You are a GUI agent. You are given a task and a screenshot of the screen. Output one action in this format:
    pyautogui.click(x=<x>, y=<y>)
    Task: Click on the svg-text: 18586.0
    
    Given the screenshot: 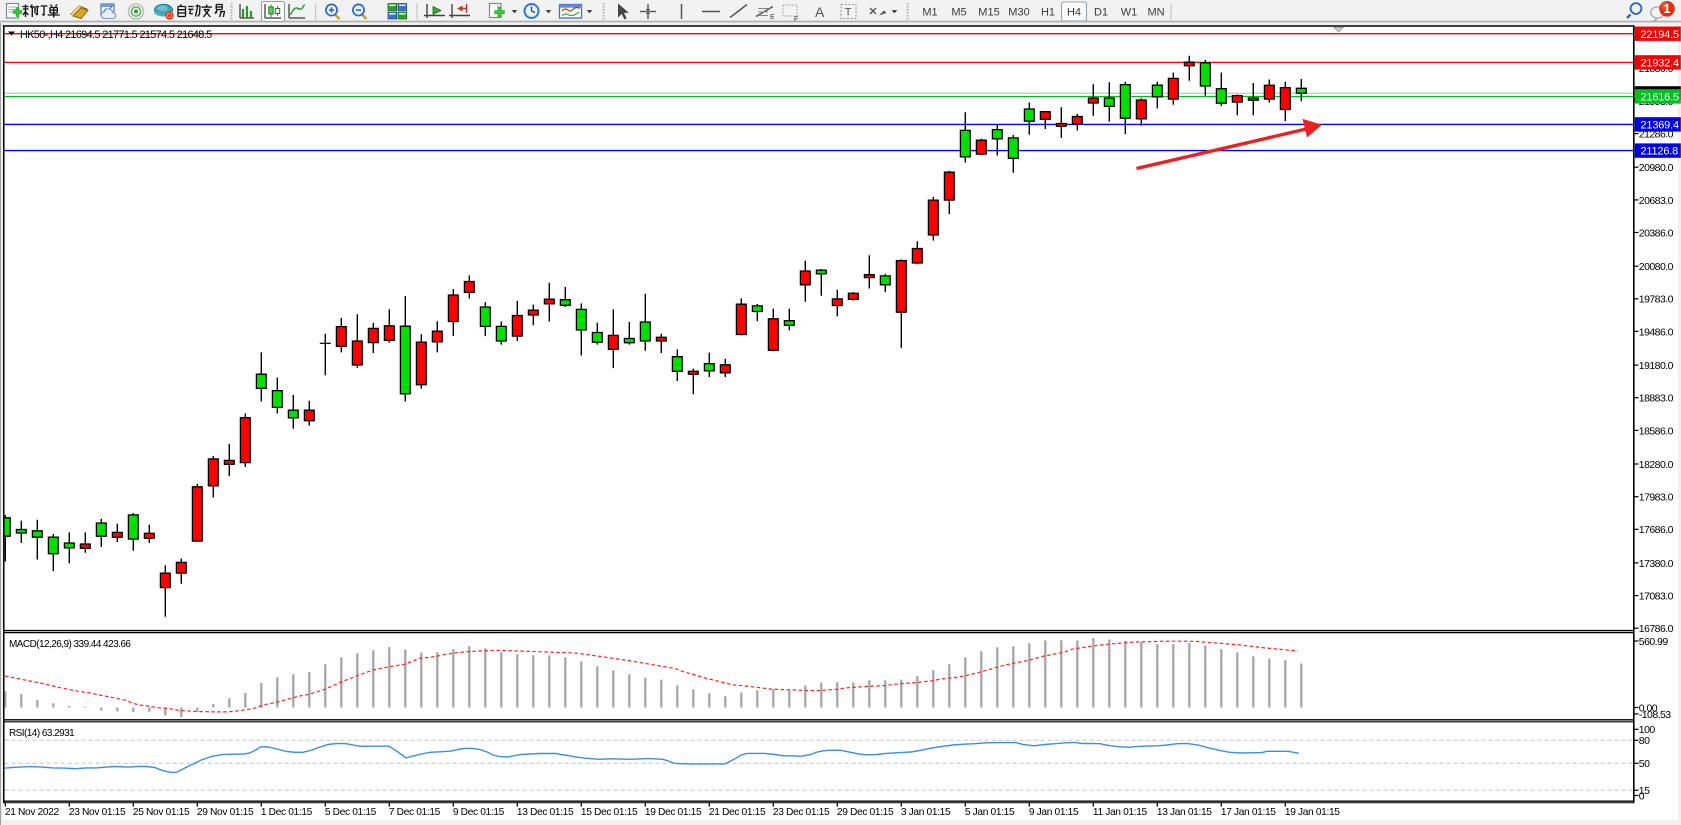 What is the action you would take?
    pyautogui.click(x=1656, y=431)
    